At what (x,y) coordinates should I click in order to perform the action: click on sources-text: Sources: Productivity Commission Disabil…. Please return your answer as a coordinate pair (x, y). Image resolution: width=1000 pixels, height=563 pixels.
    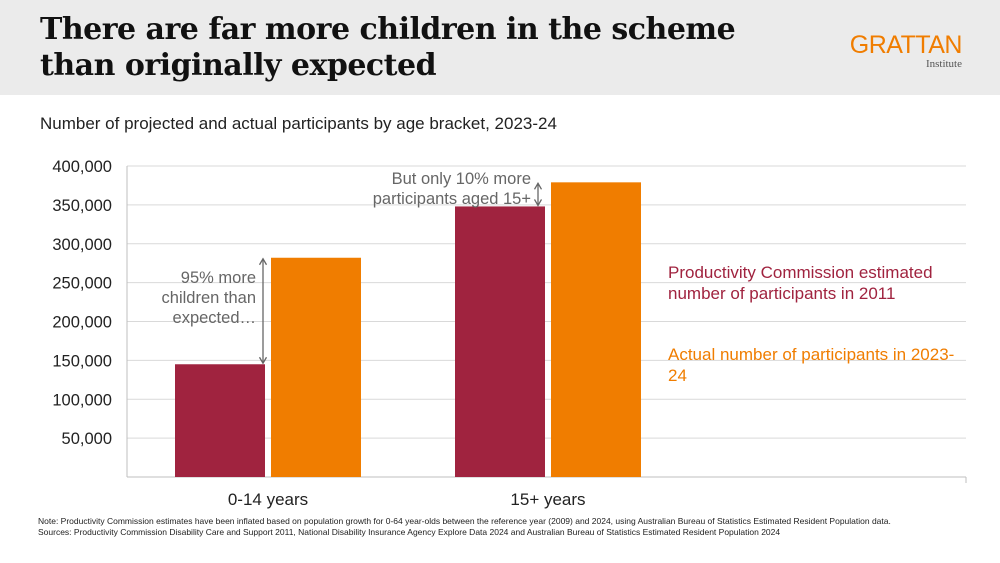
    Looking at the image, I should click on (409, 532).